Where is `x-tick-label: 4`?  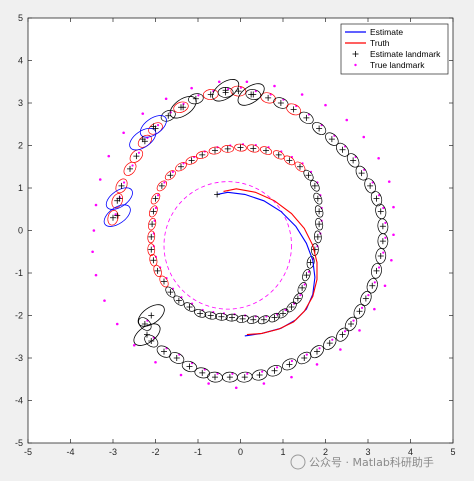
x-tick-label: 4 is located at coordinates (410, 452).